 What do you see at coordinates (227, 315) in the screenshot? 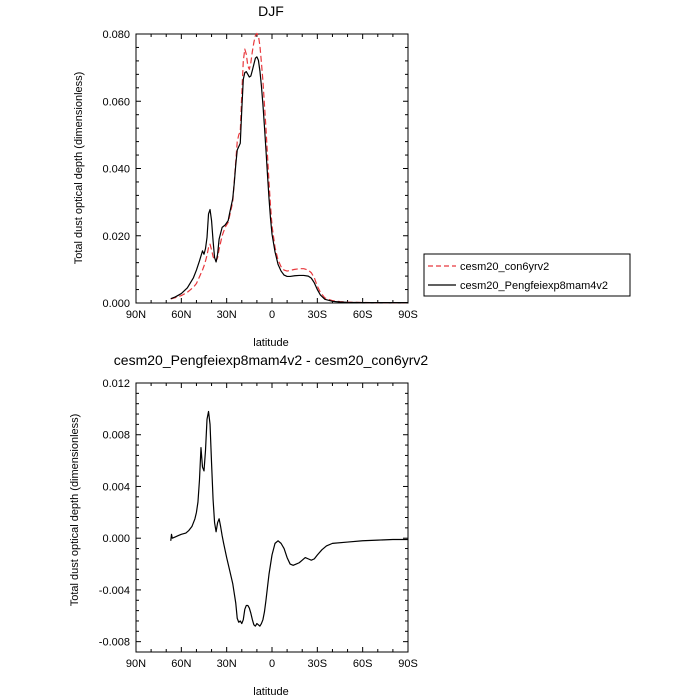
I see `top-x-tick-label: 30N` at bounding box center [227, 315].